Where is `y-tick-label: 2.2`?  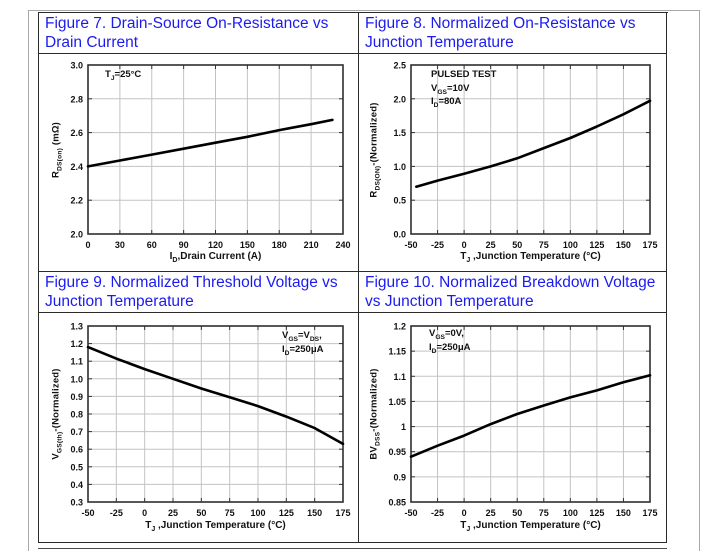 y-tick-label: 2.2 is located at coordinates (76, 201).